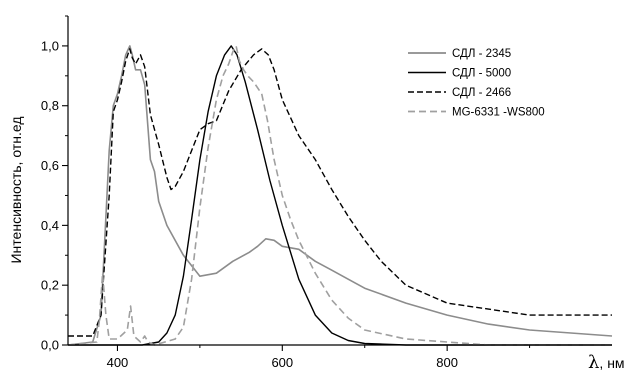 Image resolution: width=629 pixels, height=372 pixels. Describe the element at coordinates (50, 285) in the screenshot. I see `y-tick-label: 0,2` at that location.